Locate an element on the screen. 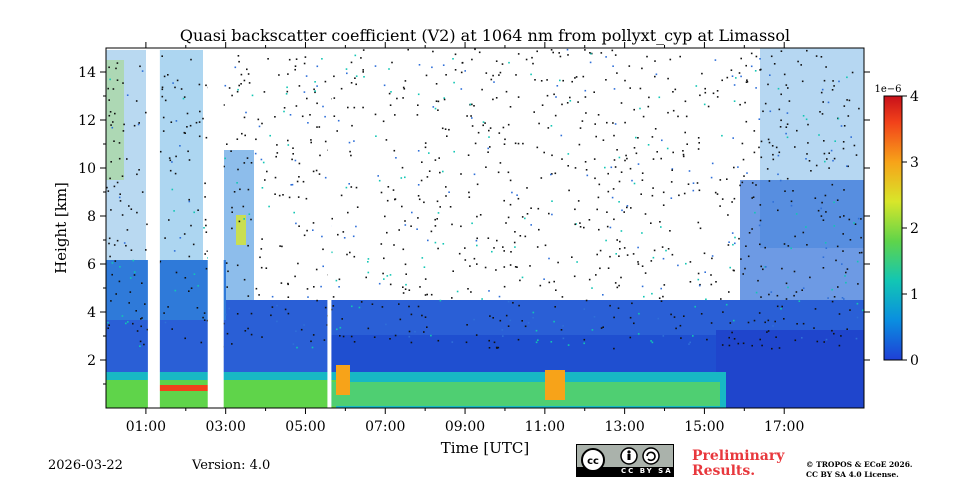 The width and height of the screenshot is (960, 480). x-tick-label: 11:00 is located at coordinates (545, 427).